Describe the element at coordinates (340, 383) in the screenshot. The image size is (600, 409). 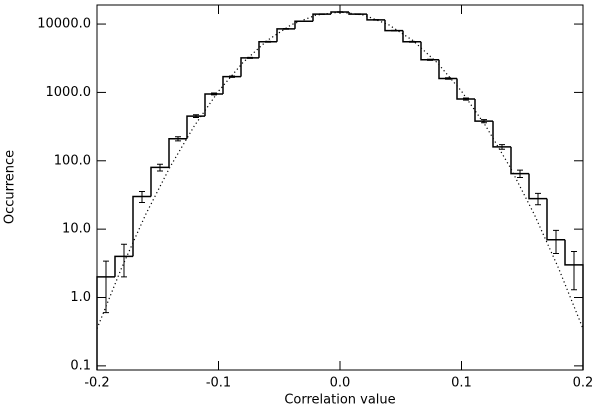
I see `x-tick-label: 0.0` at that location.